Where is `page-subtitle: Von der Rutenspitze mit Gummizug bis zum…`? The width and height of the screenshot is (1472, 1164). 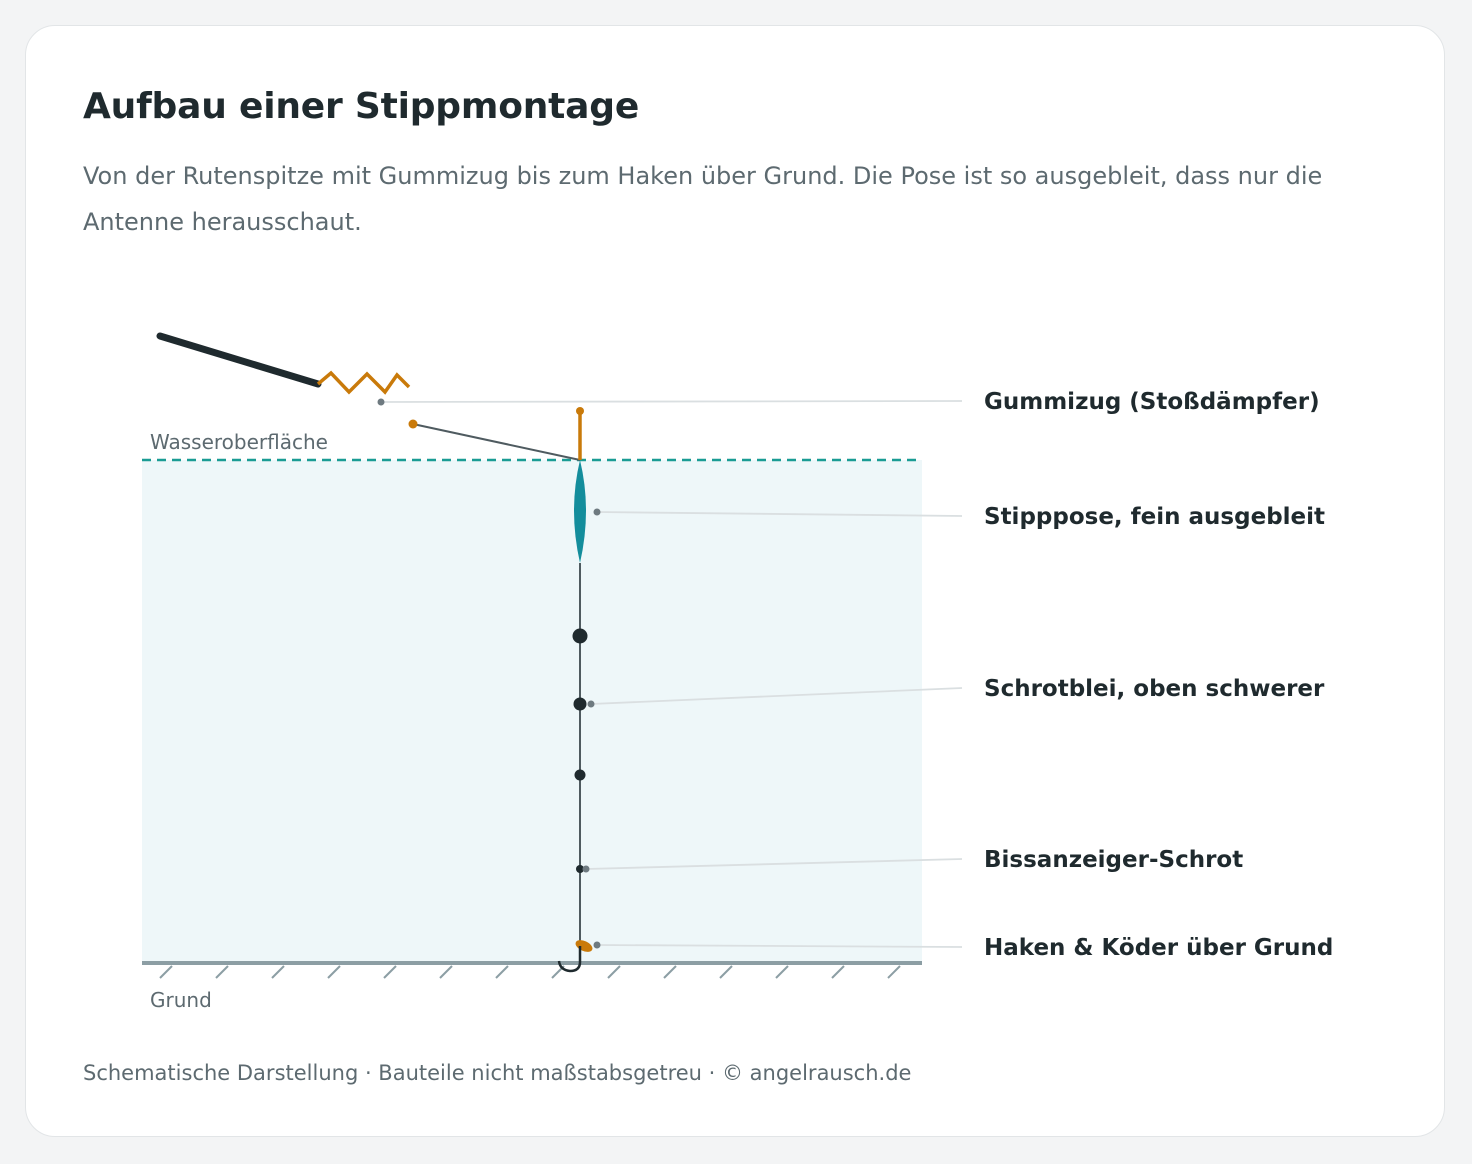 page-subtitle: Von der Rutenspitze mit Gummizug bis zum… is located at coordinates (703, 199).